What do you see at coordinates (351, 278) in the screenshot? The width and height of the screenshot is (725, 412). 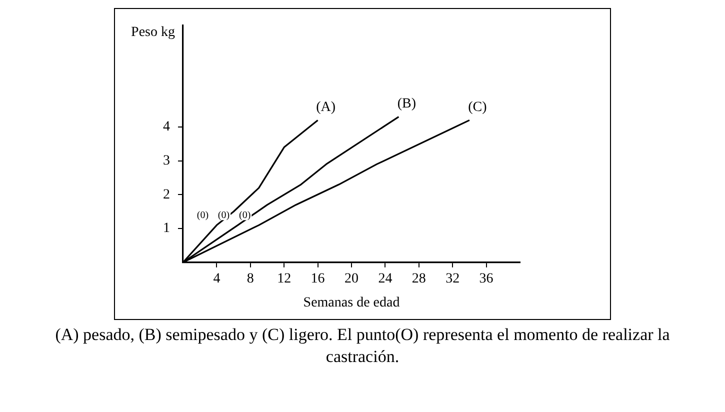 I see `x-tick-label: 20` at bounding box center [351, 278].